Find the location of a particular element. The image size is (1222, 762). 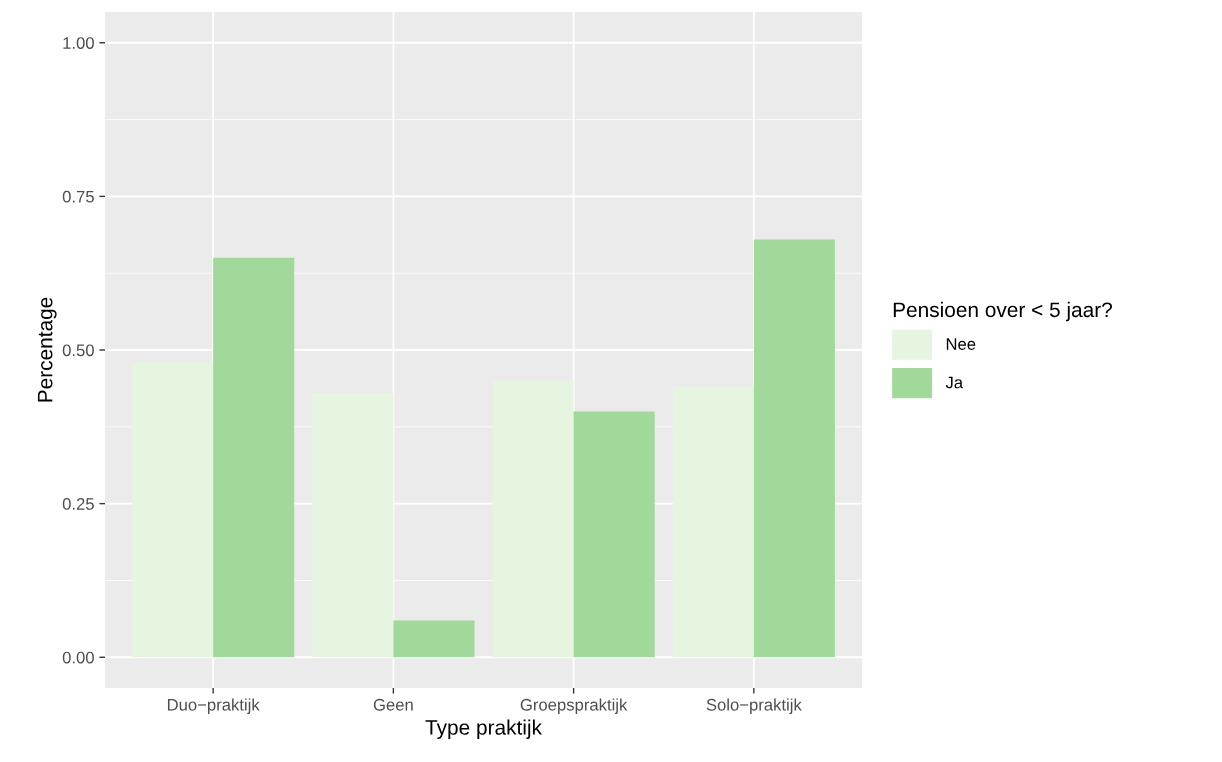

legend-label: Nee is located at coordinates (961, 344).